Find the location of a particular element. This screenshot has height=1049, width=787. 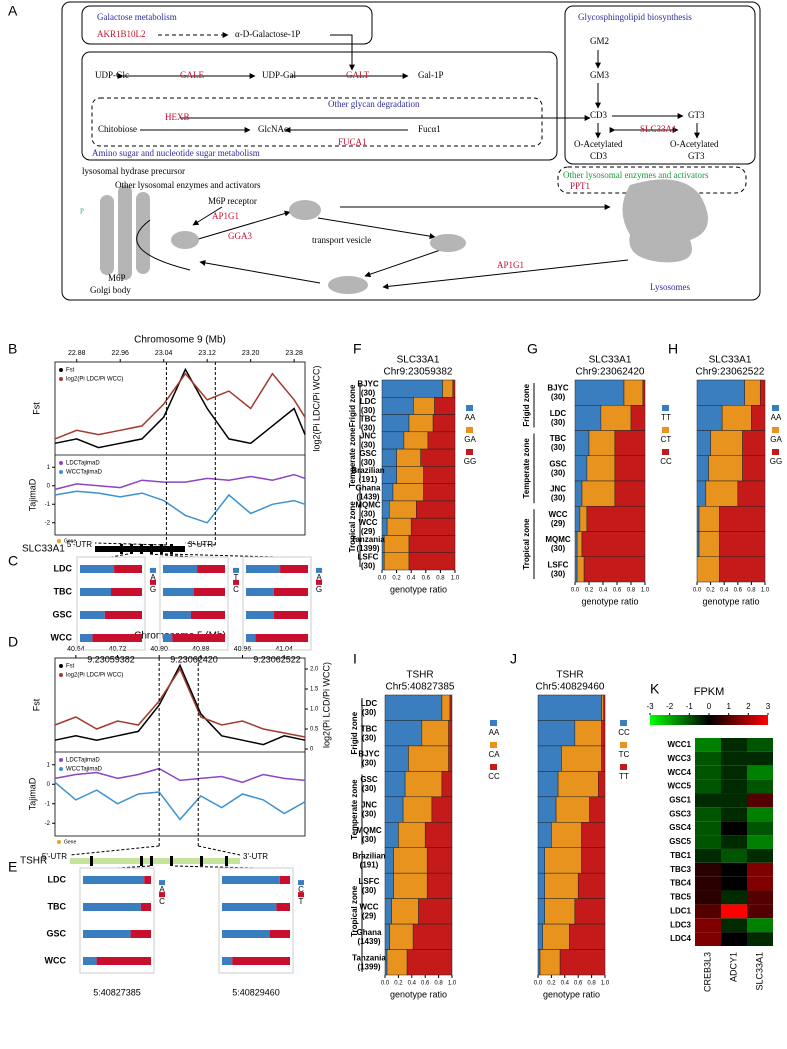

pathway-label: Lysosomes is located at coordinates (670, 287).